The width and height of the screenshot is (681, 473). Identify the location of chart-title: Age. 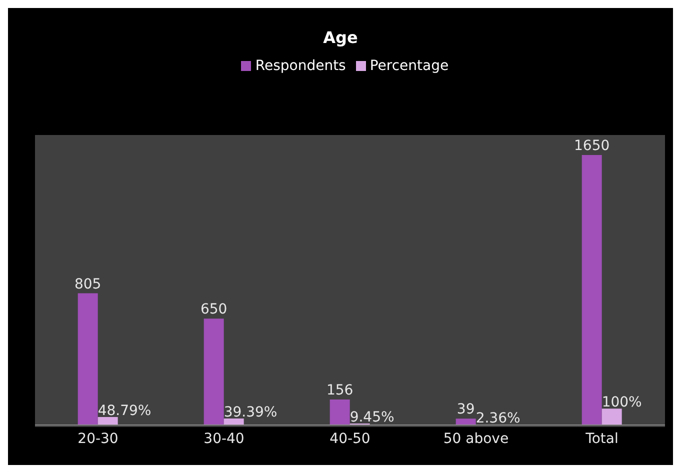
(340, 37).